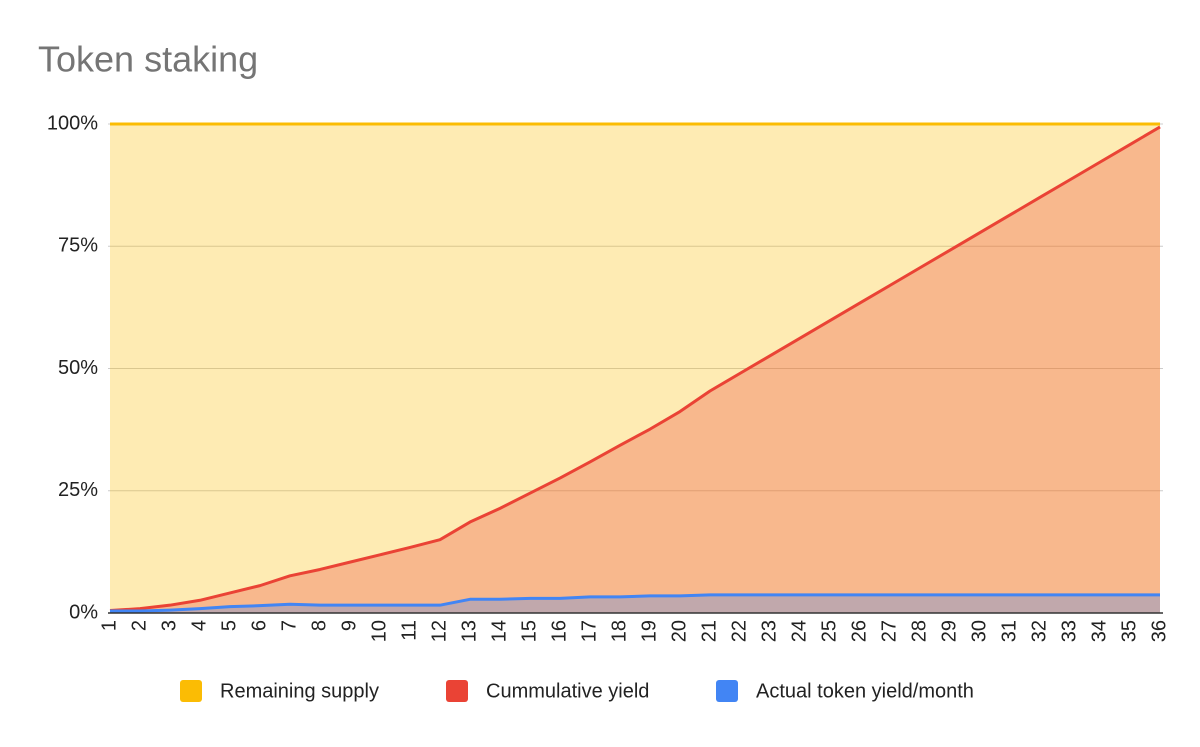 The height and width of the screenshot is (747, 1200). Describe the element at coordinates (499, 631) in the screenshot. I see `x-tick-label: 14` at that location.